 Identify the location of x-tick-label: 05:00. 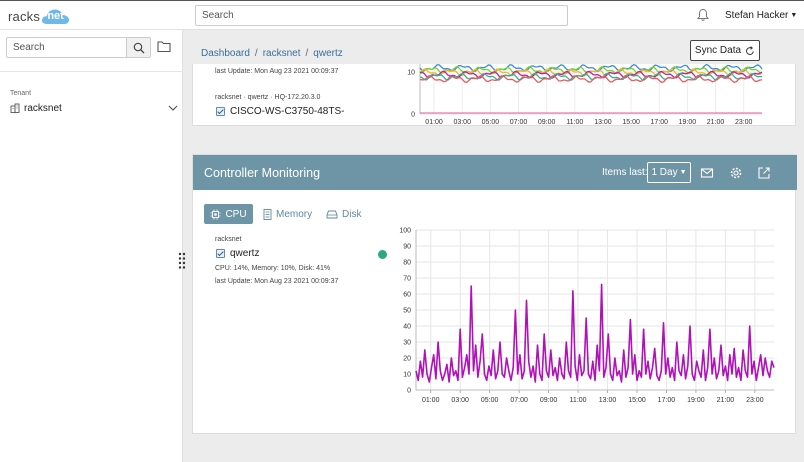
(490, 400).